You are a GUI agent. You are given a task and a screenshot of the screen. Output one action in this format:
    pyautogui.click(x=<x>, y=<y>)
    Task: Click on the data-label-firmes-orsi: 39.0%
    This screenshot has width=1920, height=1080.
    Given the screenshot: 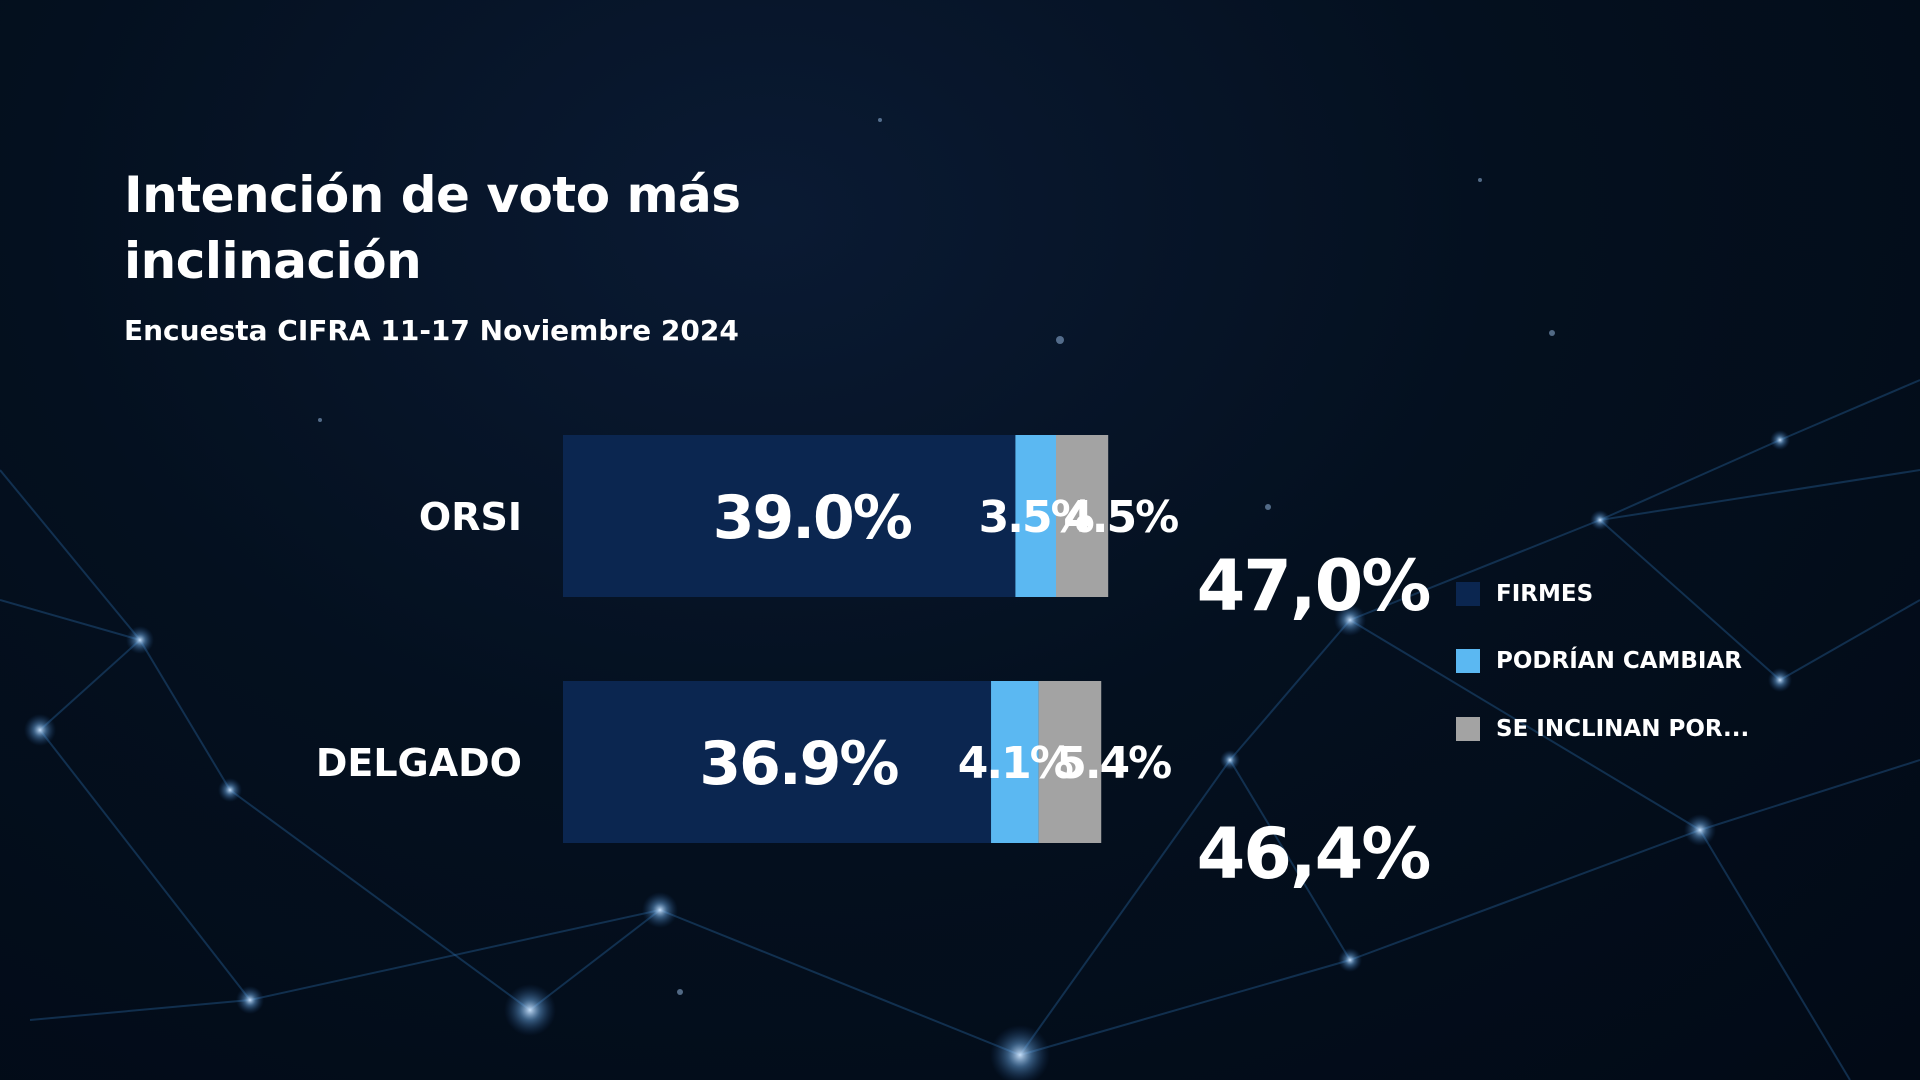 What is the action you would take?
    pyautogui.click(x=812, y=518)
    